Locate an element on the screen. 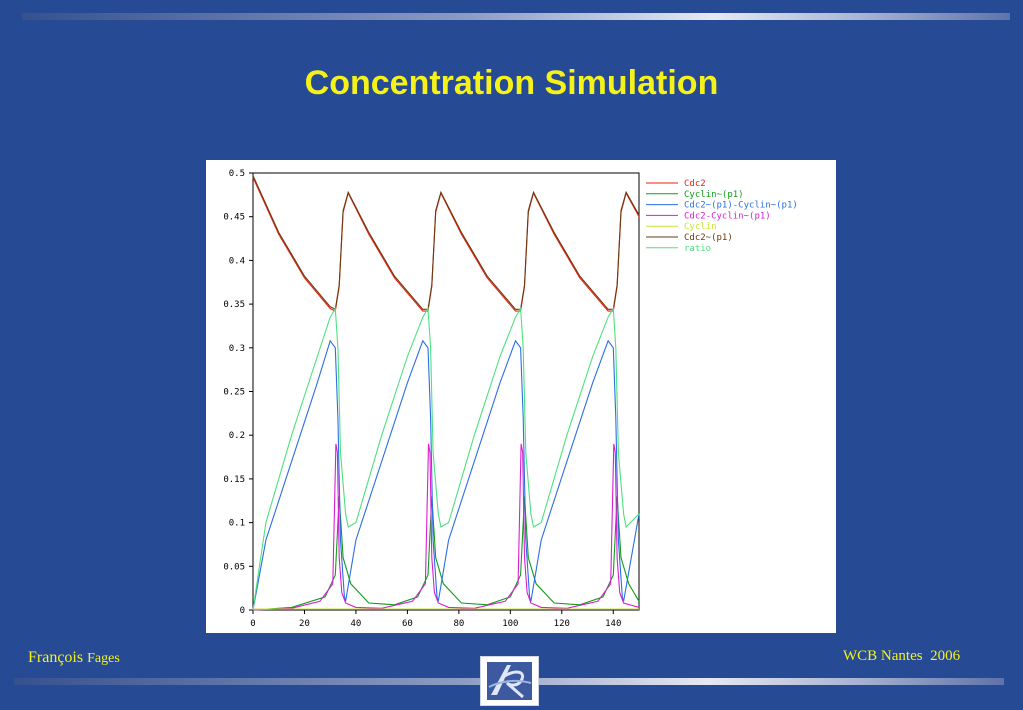 This screenshot has height=710, width=1023. y-tick-label: 0.4 is located at coordinates (237, 261).